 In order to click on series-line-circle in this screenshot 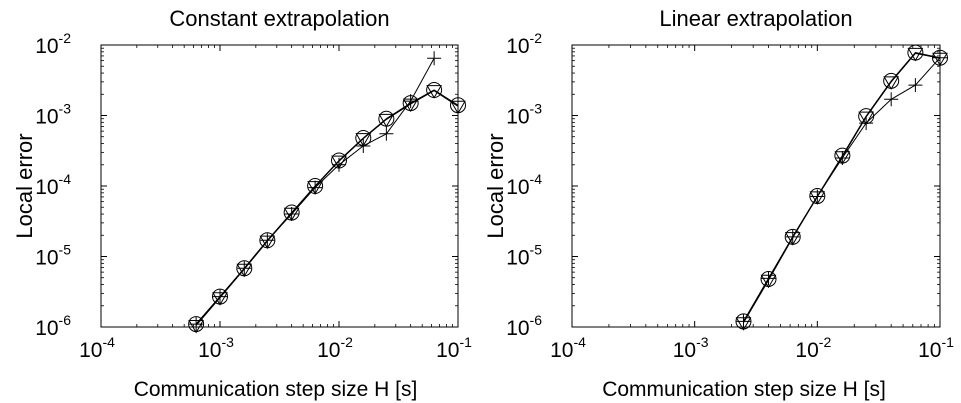, I will do `click(842, 187)`.